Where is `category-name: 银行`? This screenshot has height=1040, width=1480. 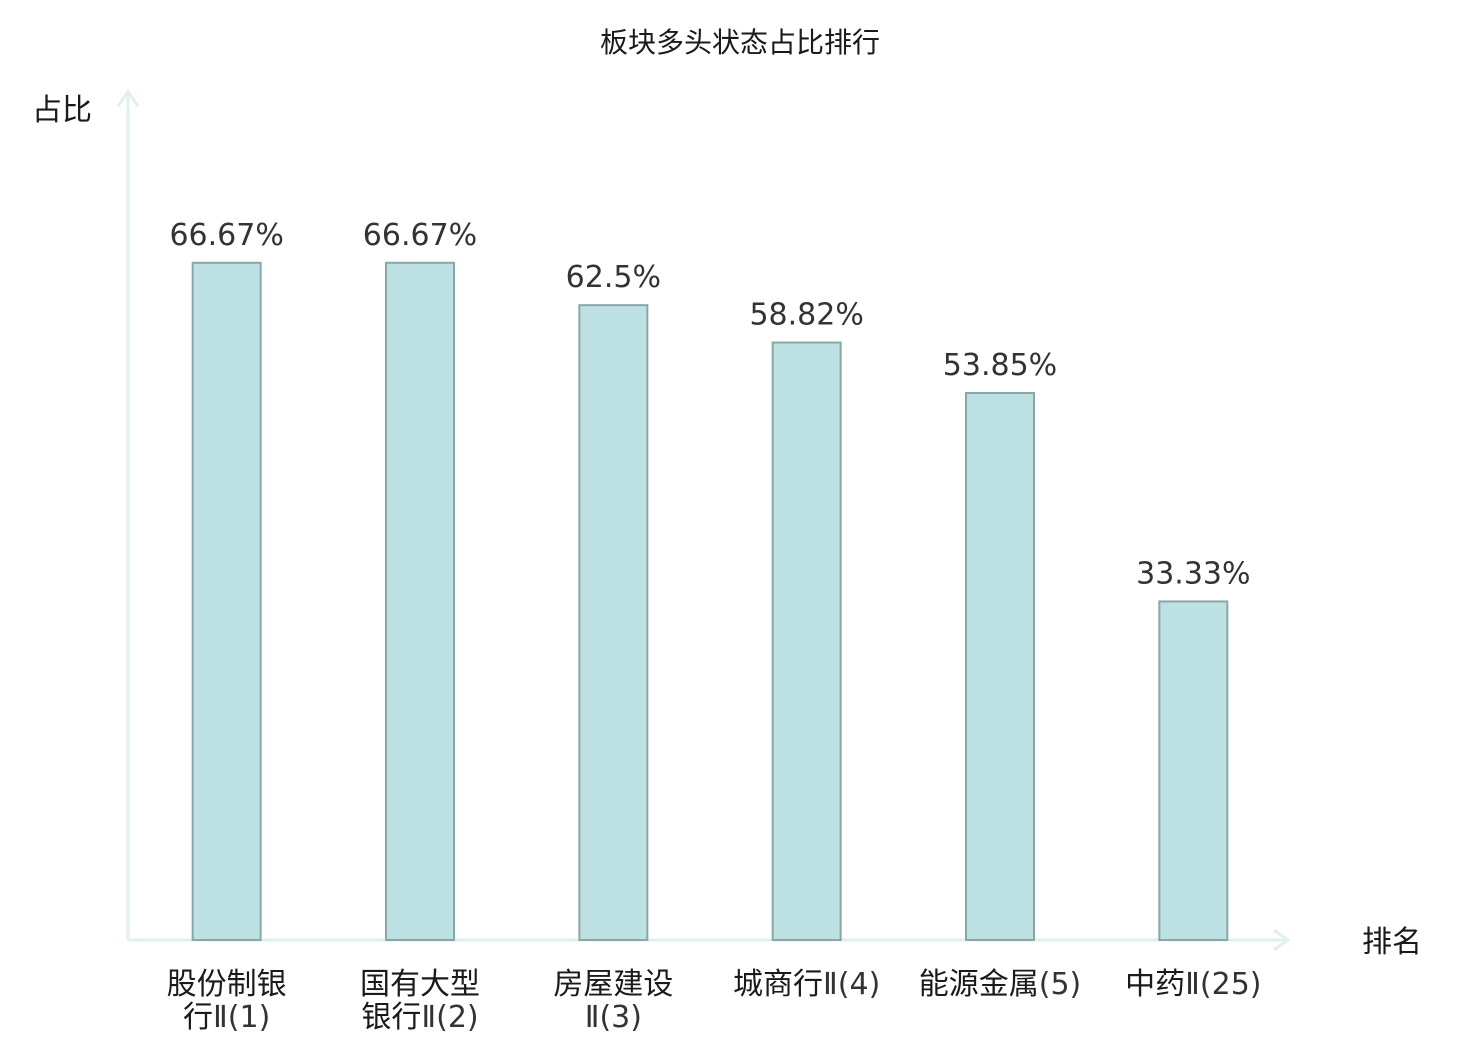
category-name: 银行 is located at coordinates (391, 1017).